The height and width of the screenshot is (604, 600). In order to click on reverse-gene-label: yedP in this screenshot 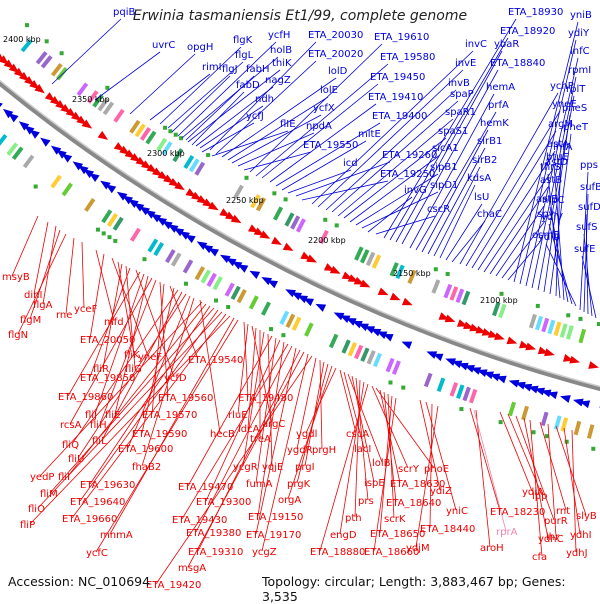, I will do `click(42, 477)`.